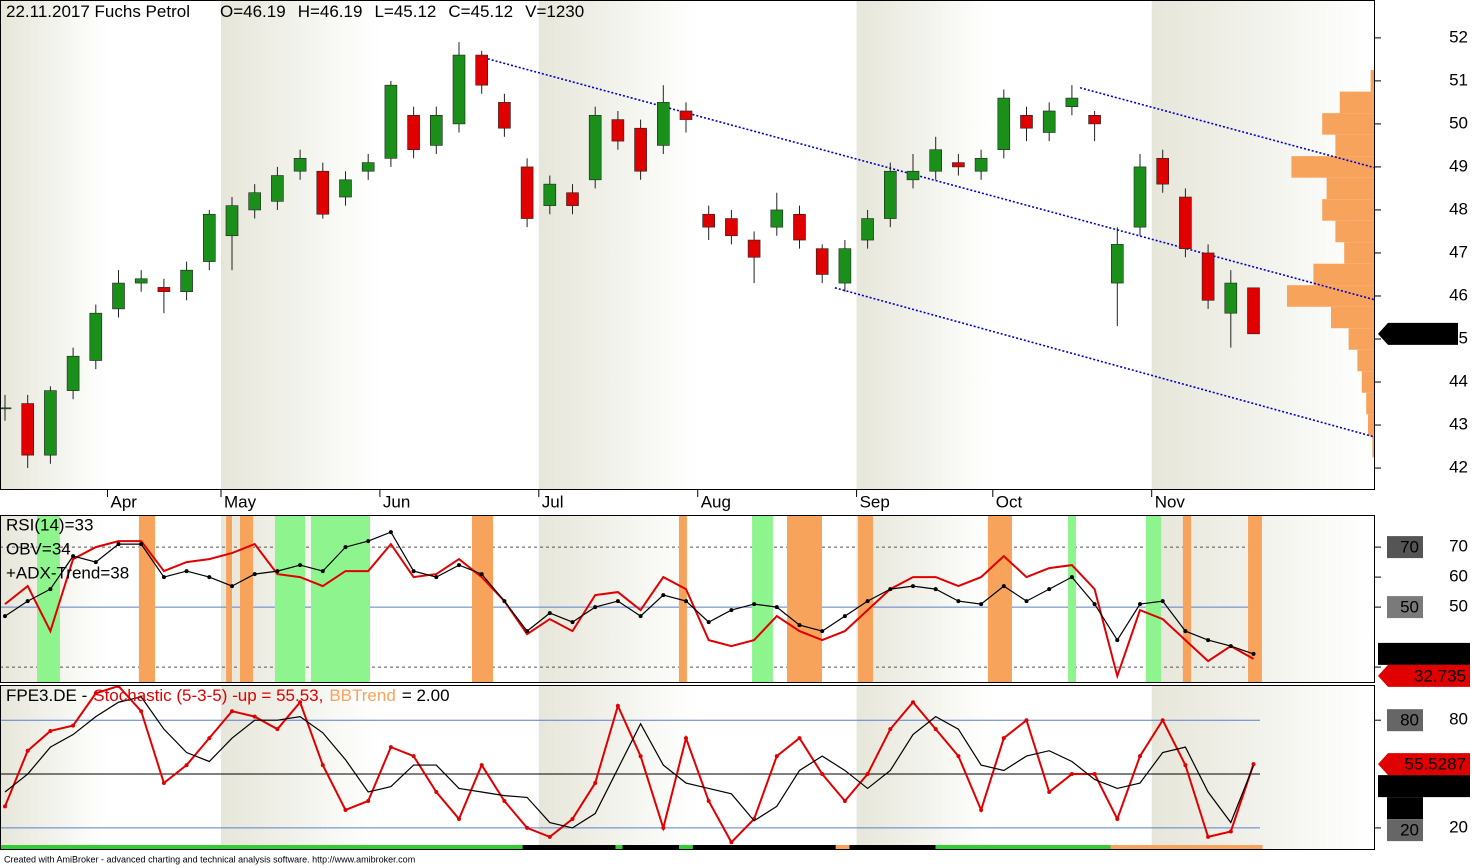  What do you see at coordinates (1440, 675) in the screenshot?
I see `value-box-label: 32.735` at bounding box center [1440, 675].